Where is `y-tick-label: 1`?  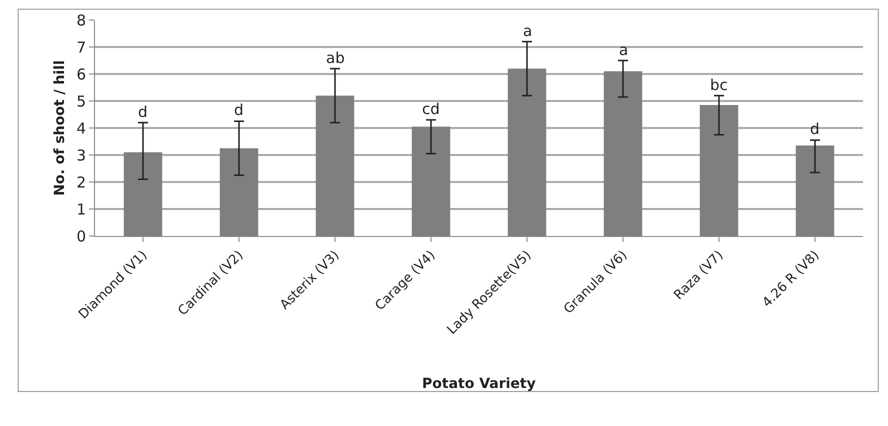 y-tick-label: 1 is located at coordinates (81, 209).